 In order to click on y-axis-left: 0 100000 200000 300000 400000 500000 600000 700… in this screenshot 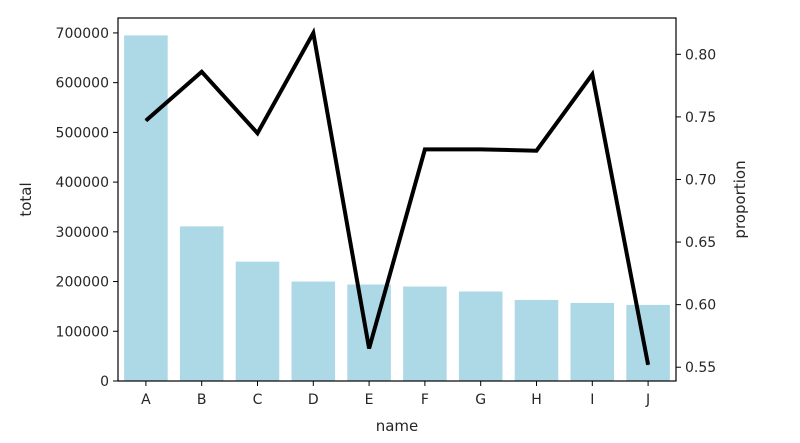, I will do `click(87, 208)`.